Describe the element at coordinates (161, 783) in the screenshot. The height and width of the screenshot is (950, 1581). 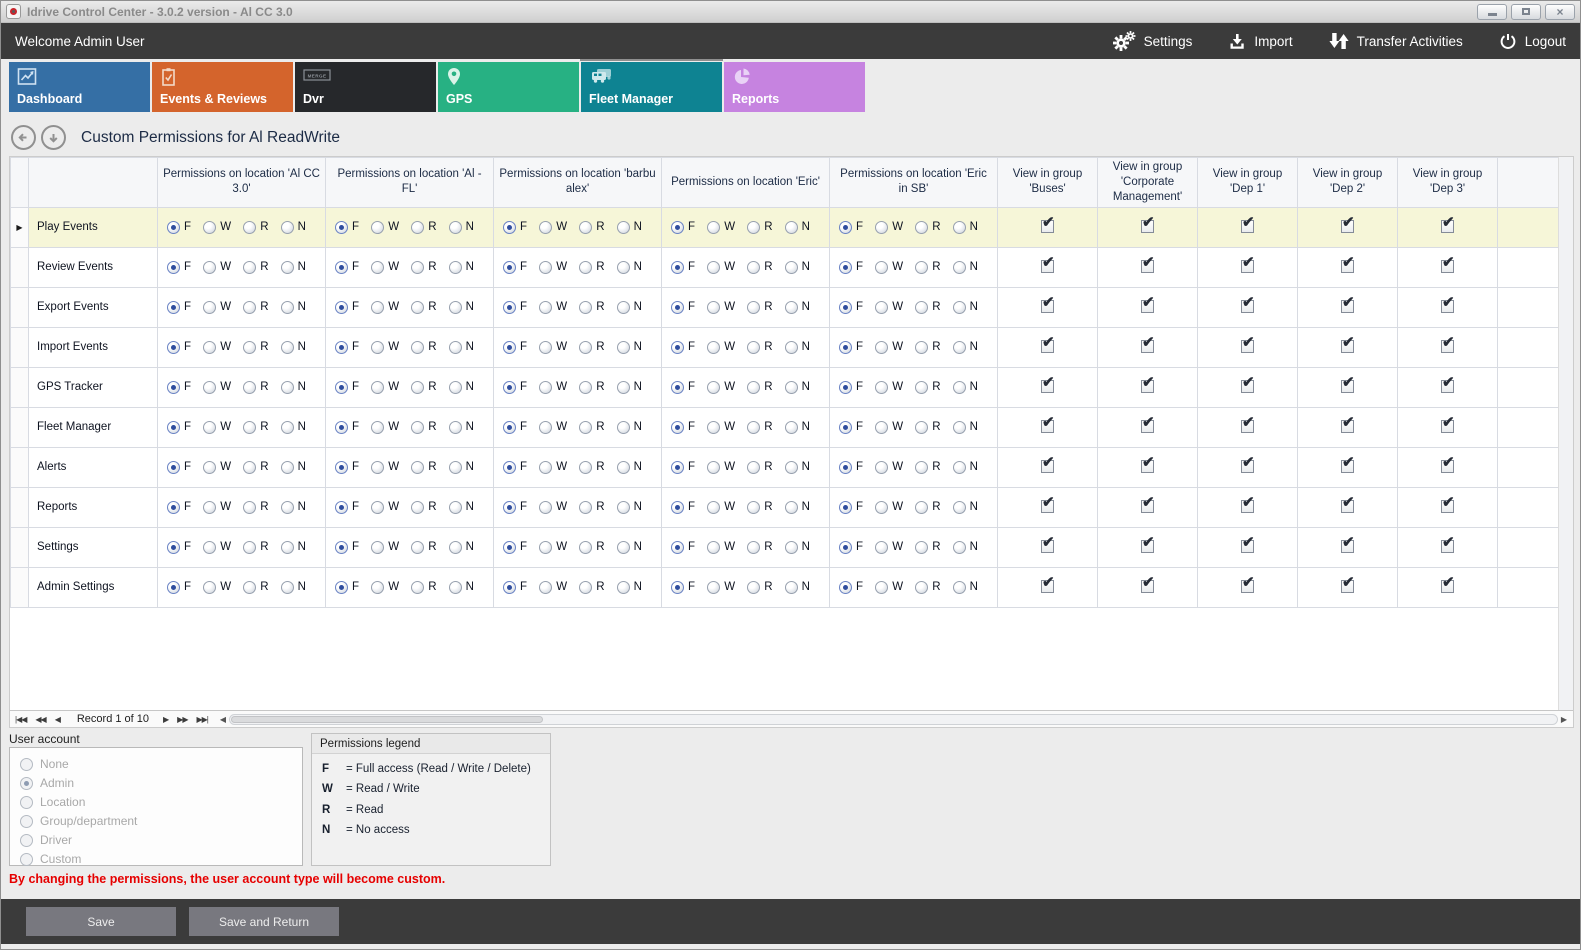
I see `user-account-option-admin: Admin` at that location.